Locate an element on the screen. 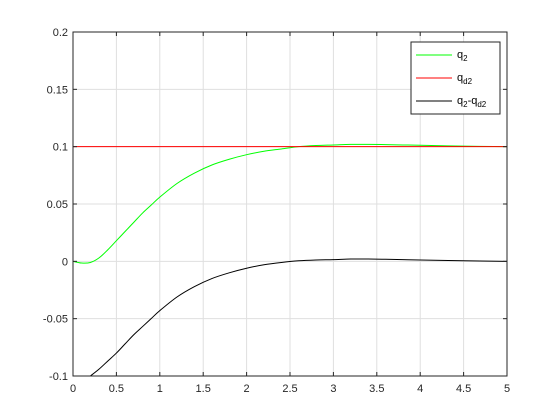 The width and height of the screenshot is (560, 420). x-tick-label: 2 is located at coordinates (247, 389).